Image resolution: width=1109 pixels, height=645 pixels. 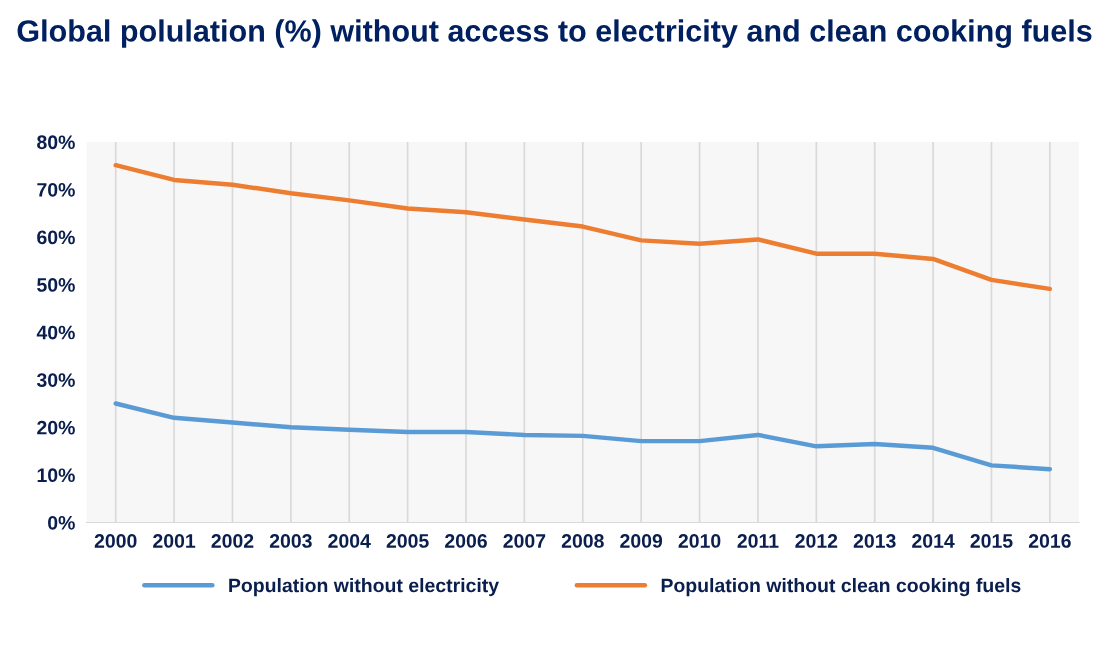 What do you see at coordinates (407, 541) in the screenshot?
I see `x-tick-label: 2005` at bounding box center [407, 541].